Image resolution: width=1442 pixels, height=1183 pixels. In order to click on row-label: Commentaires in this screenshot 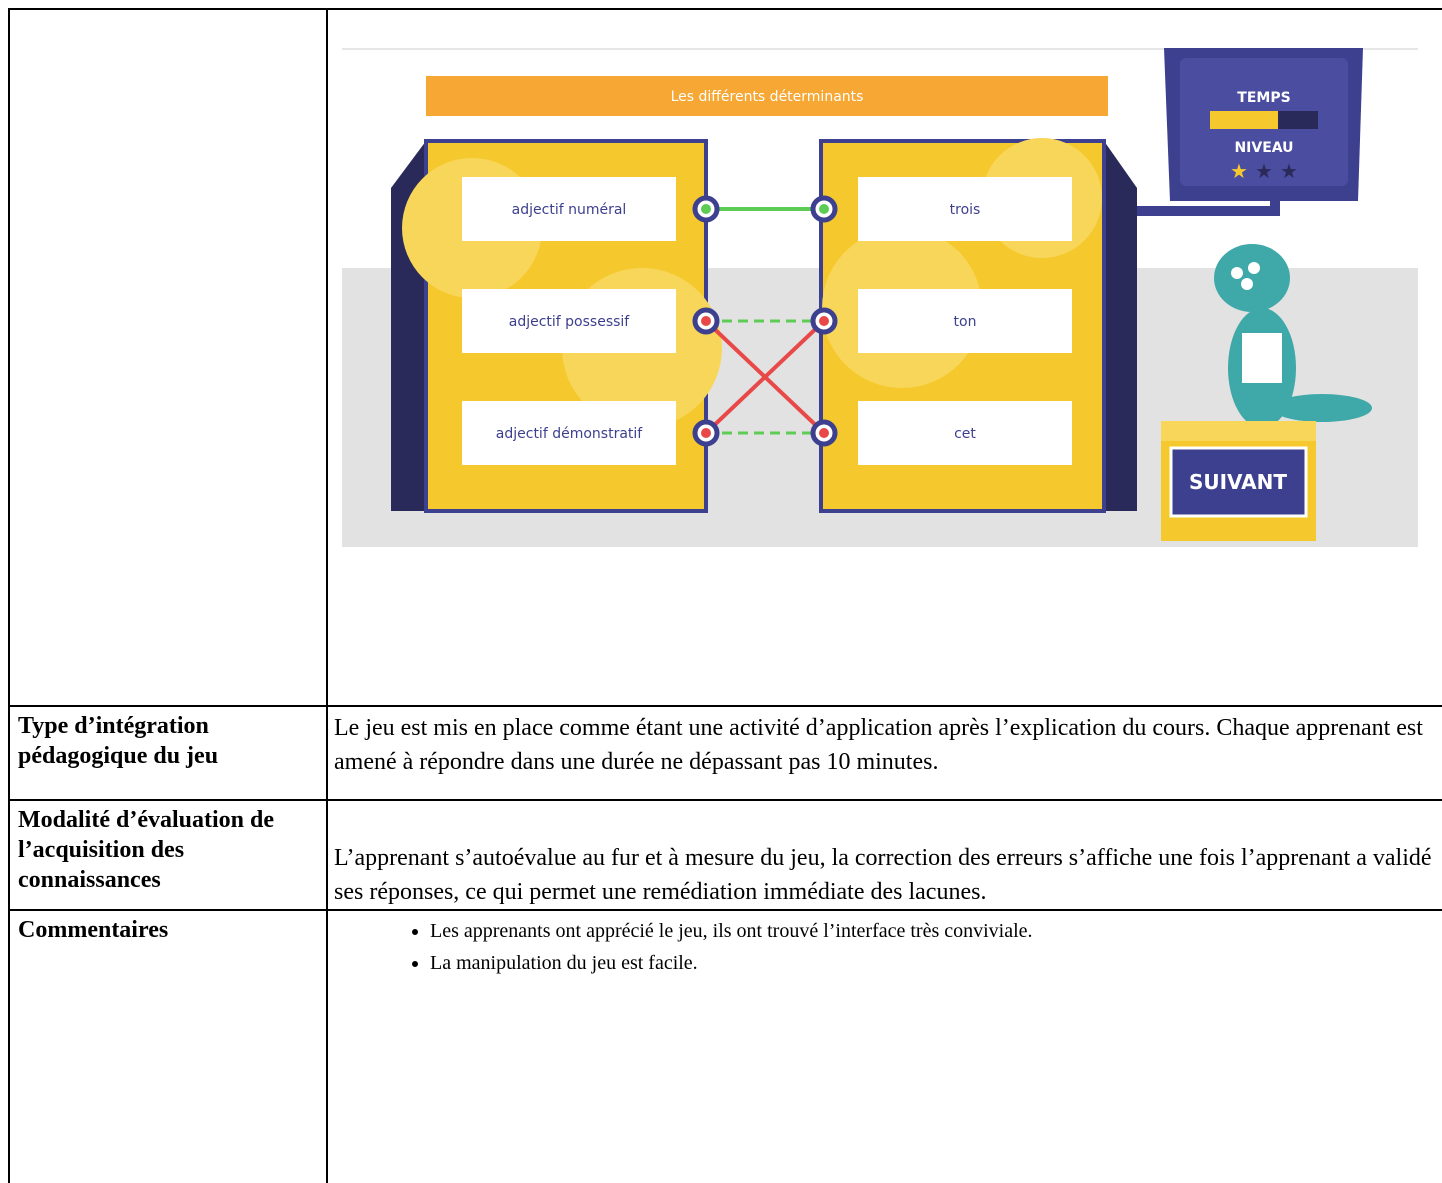, I will do `click(168, 1046)`.